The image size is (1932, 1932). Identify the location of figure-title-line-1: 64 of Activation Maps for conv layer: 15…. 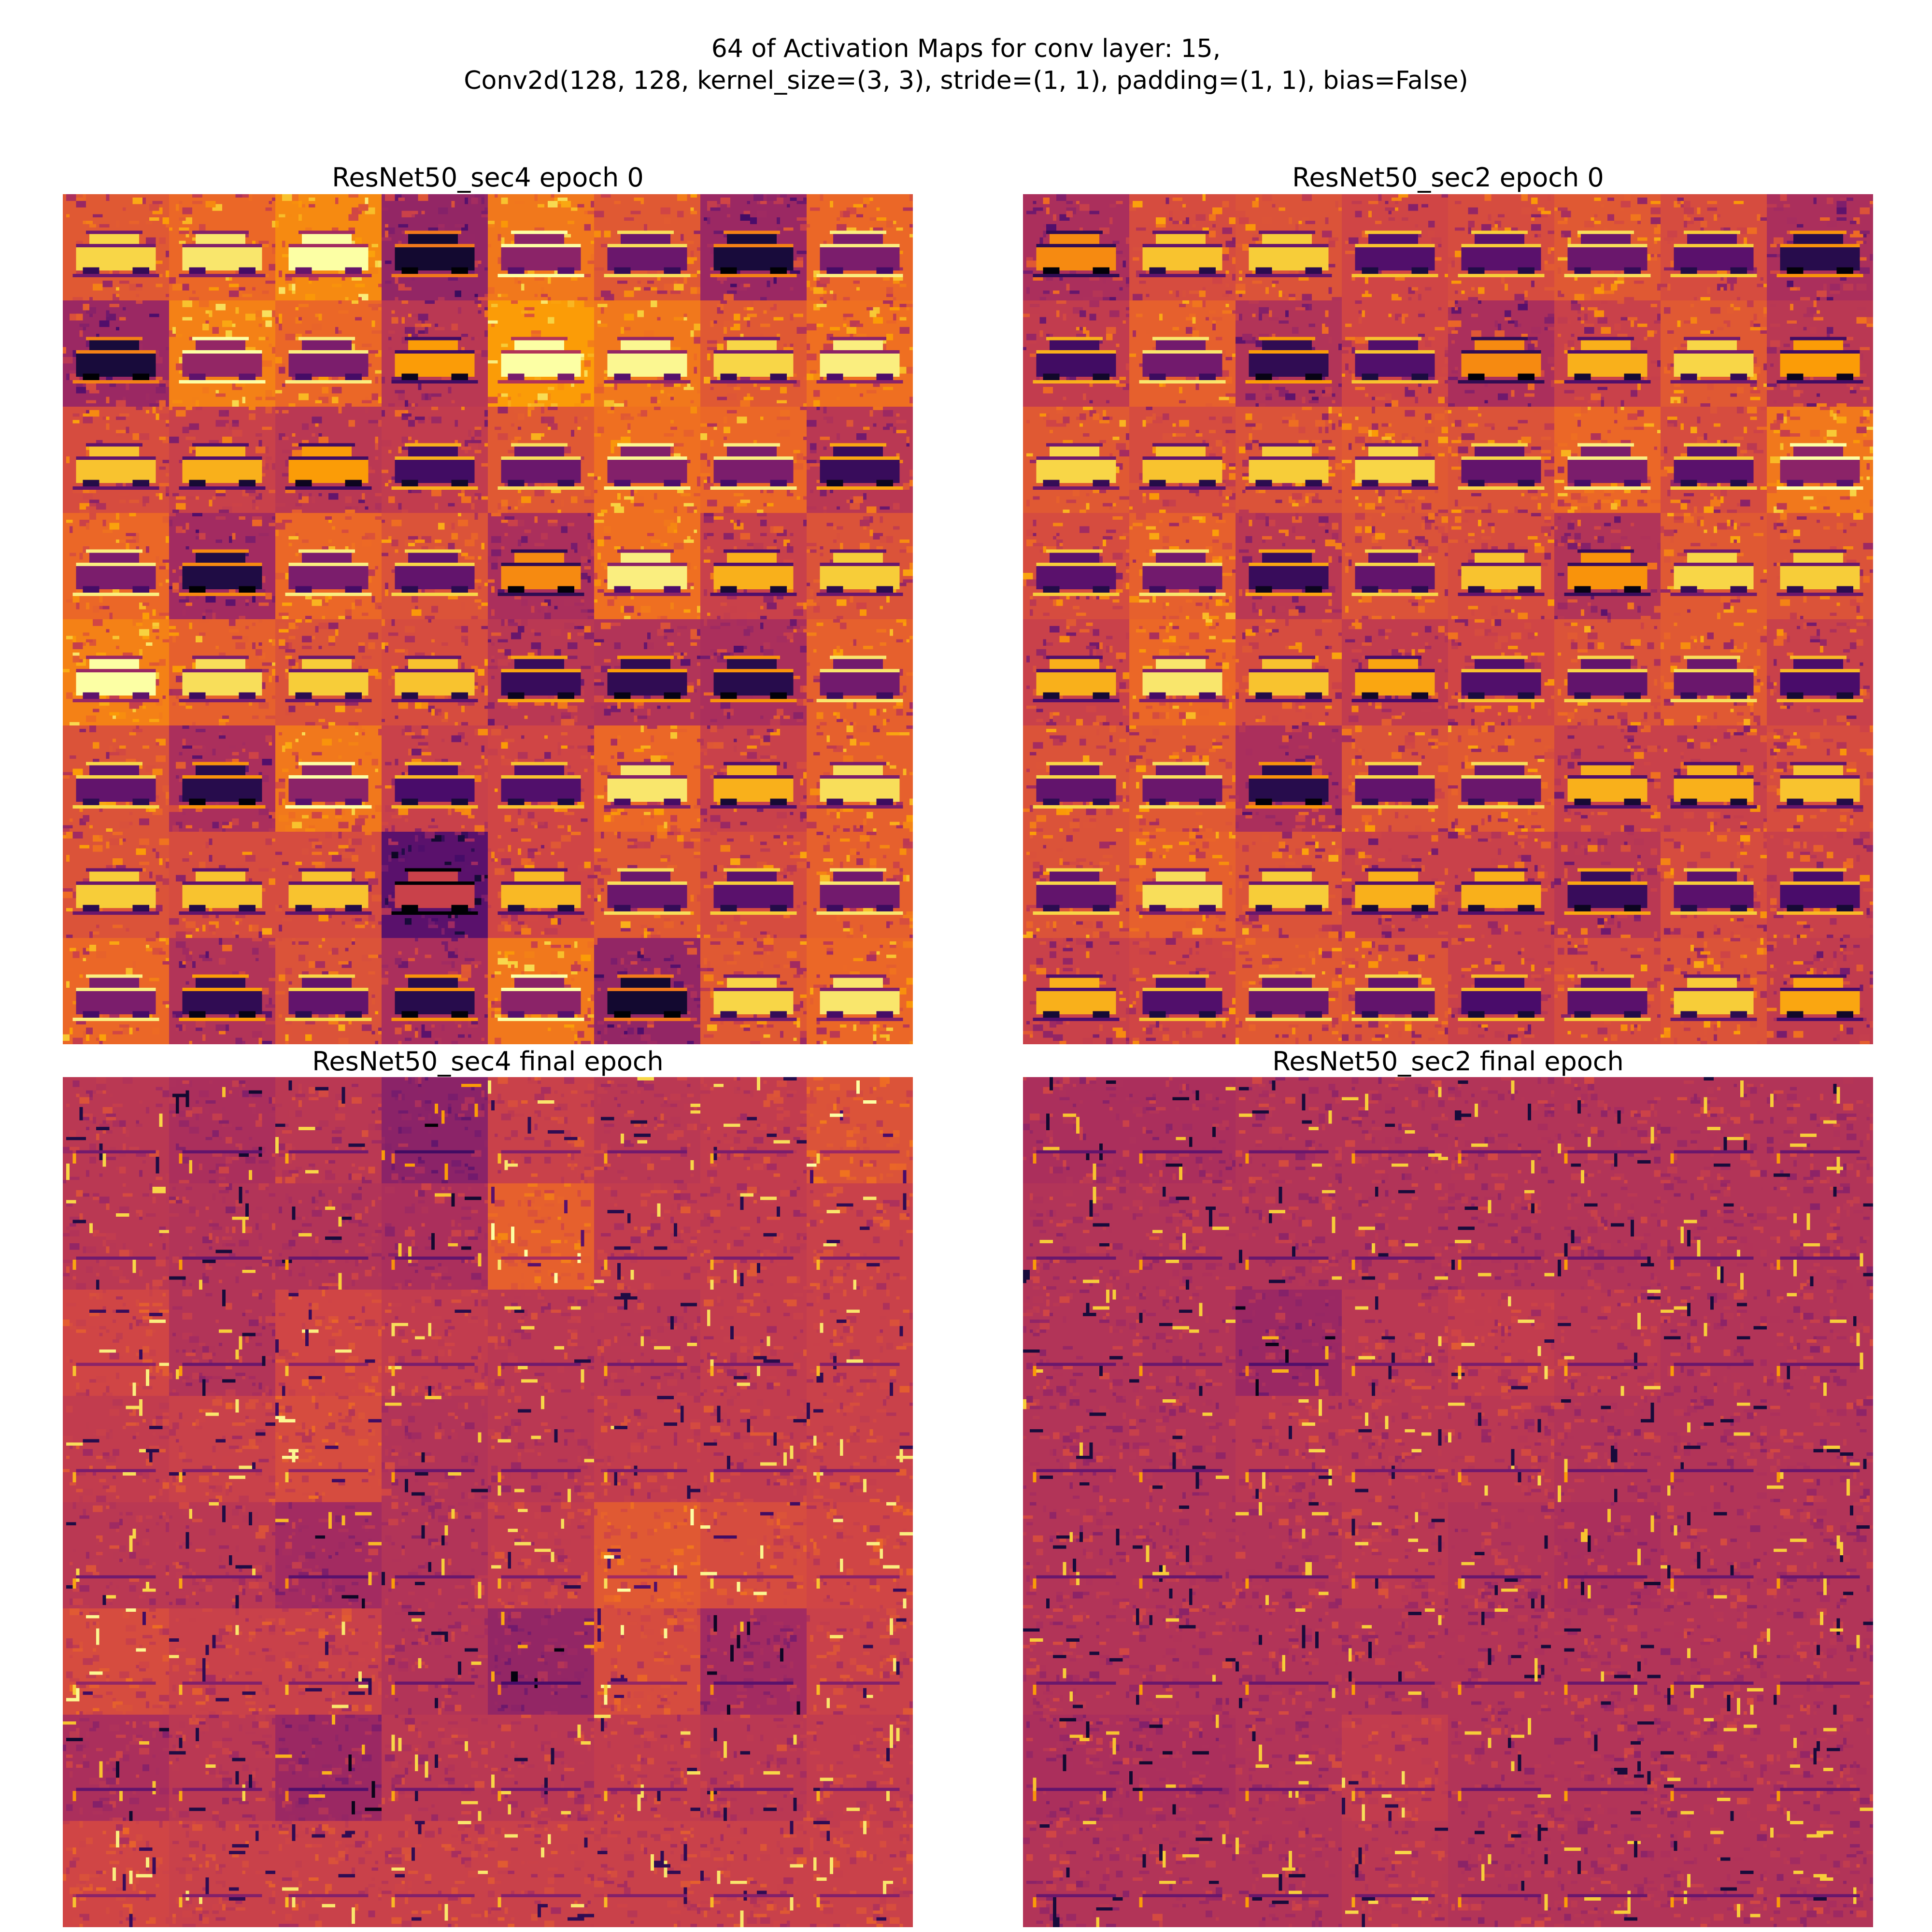
(966, 49).